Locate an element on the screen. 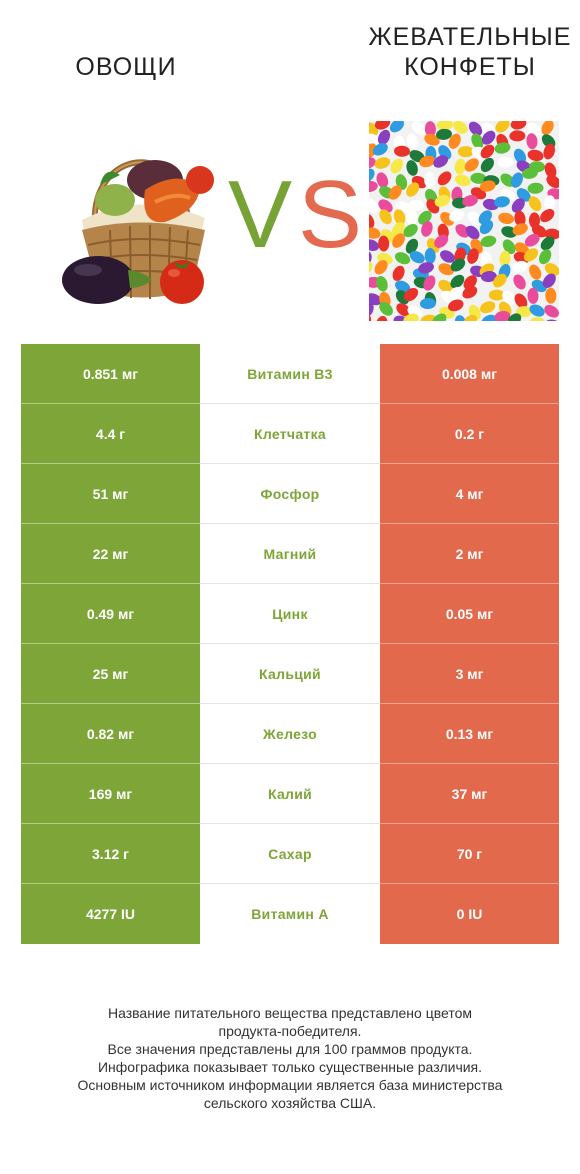 The height and width of the screenshot is (1174, 580). nutrient-name-cell: Витамин B3 is located at coordinates (290, 374).